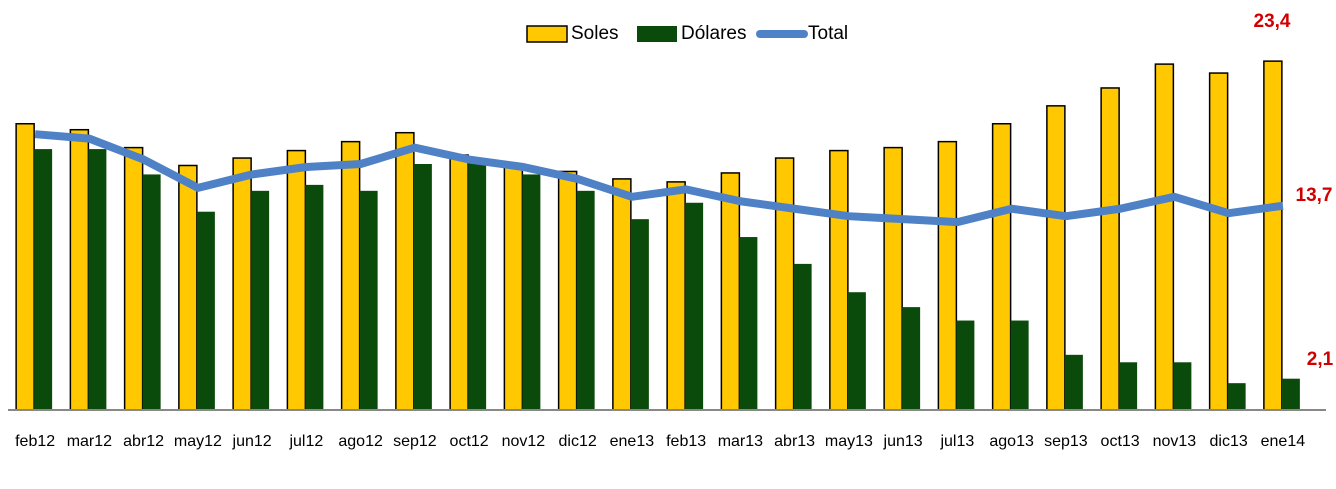 The image size is (1336, 489). Describe the element at coordinates (415, 441) in the screenshot. I see `x-tick-label: sep12` at that location.